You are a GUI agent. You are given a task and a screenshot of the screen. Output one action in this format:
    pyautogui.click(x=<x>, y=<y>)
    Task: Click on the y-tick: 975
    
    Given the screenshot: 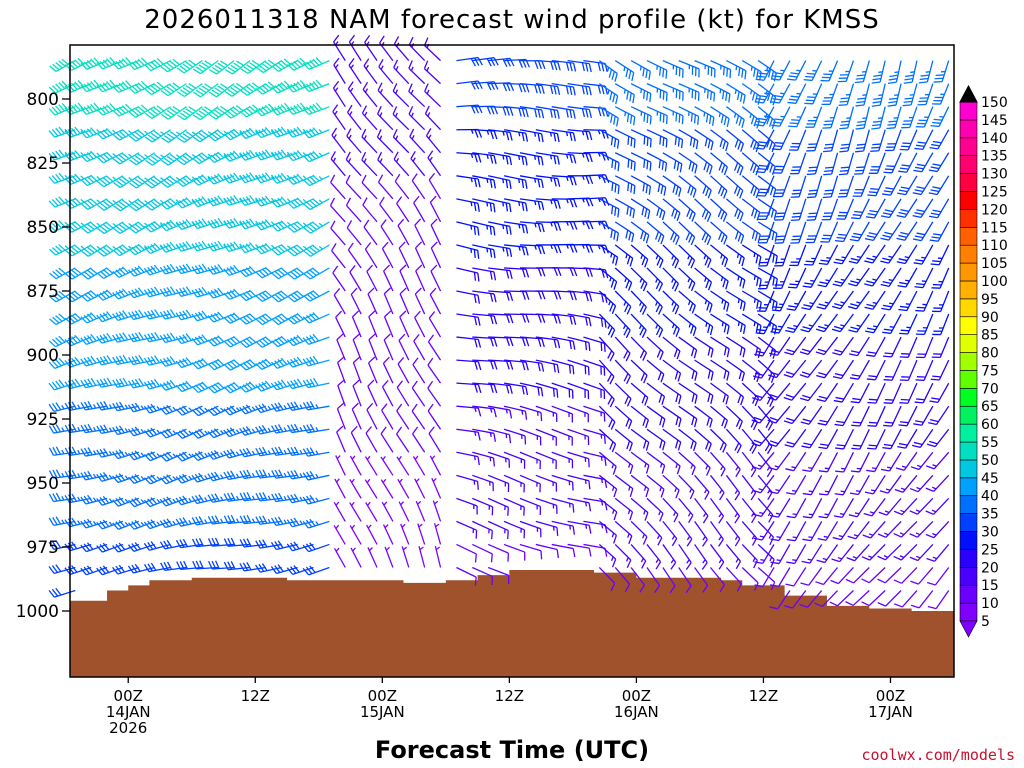 What is the action you would take?
    pyautogui.click(x=48, y=548)
    